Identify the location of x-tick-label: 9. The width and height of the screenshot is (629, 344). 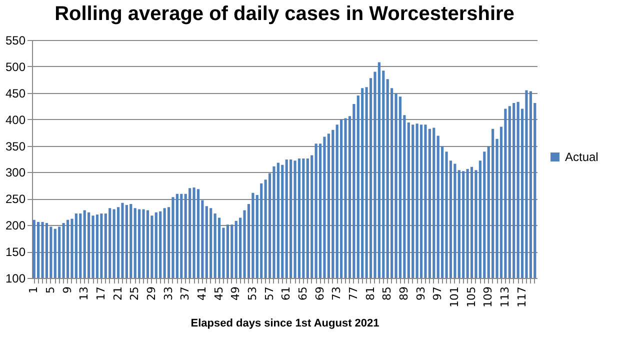
(67, 290).